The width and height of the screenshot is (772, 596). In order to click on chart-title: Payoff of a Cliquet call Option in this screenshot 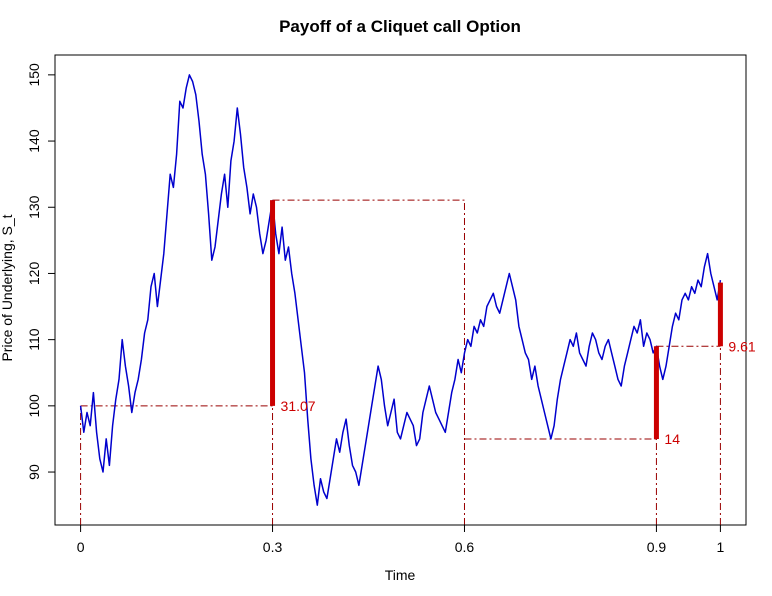, I will do `click(400, 26)`.